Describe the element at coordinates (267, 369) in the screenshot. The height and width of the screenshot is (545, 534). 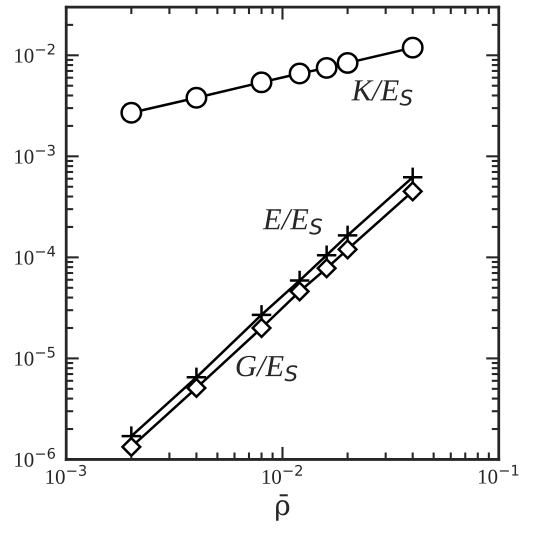
I see `annotation: G/E$_{S}$` at that location.